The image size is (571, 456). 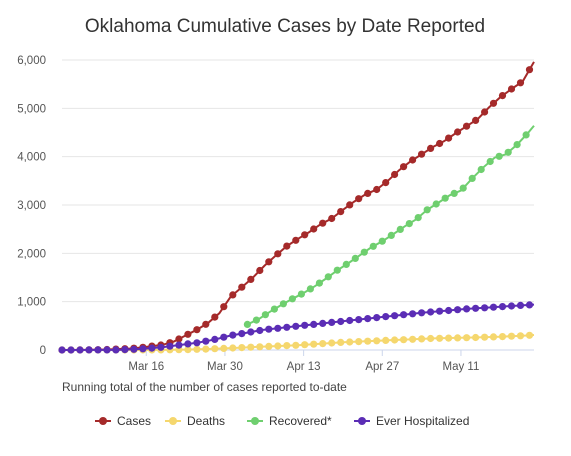 What do you see at coordinates (289, 421) in the screenshot?
I see `legend-item: Recovered*` at bounding box center [289, 421].